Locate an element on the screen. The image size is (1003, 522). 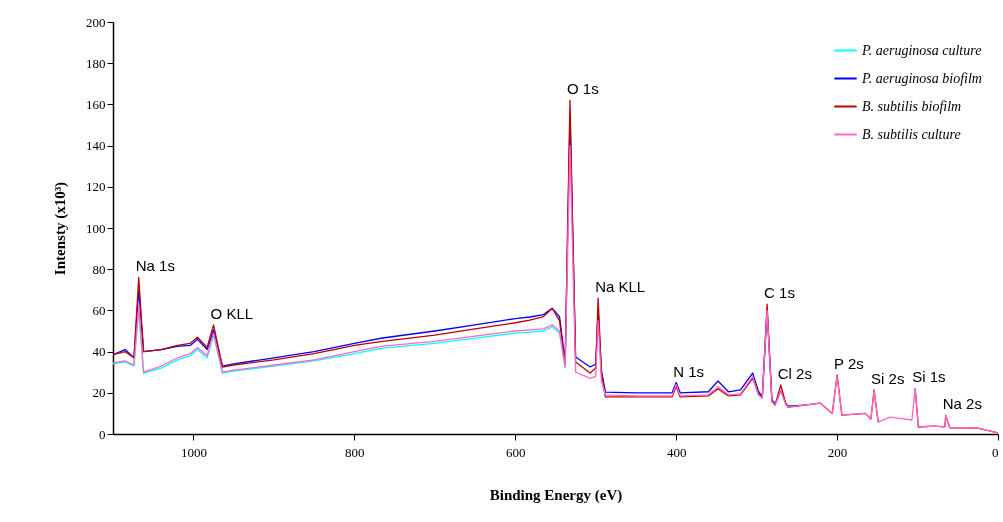
annotation: Si 2s is located at coordinates (888, 378).